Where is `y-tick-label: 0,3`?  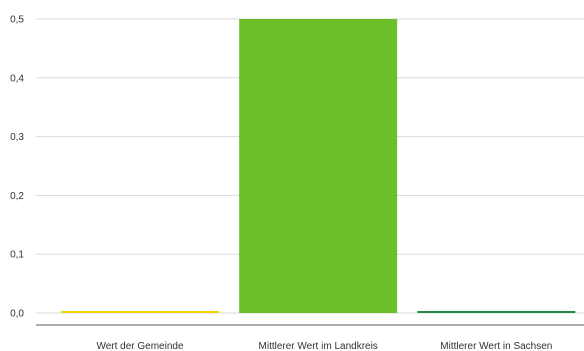 y-tick-label: 0,3 is located at coordinates (17, 137).